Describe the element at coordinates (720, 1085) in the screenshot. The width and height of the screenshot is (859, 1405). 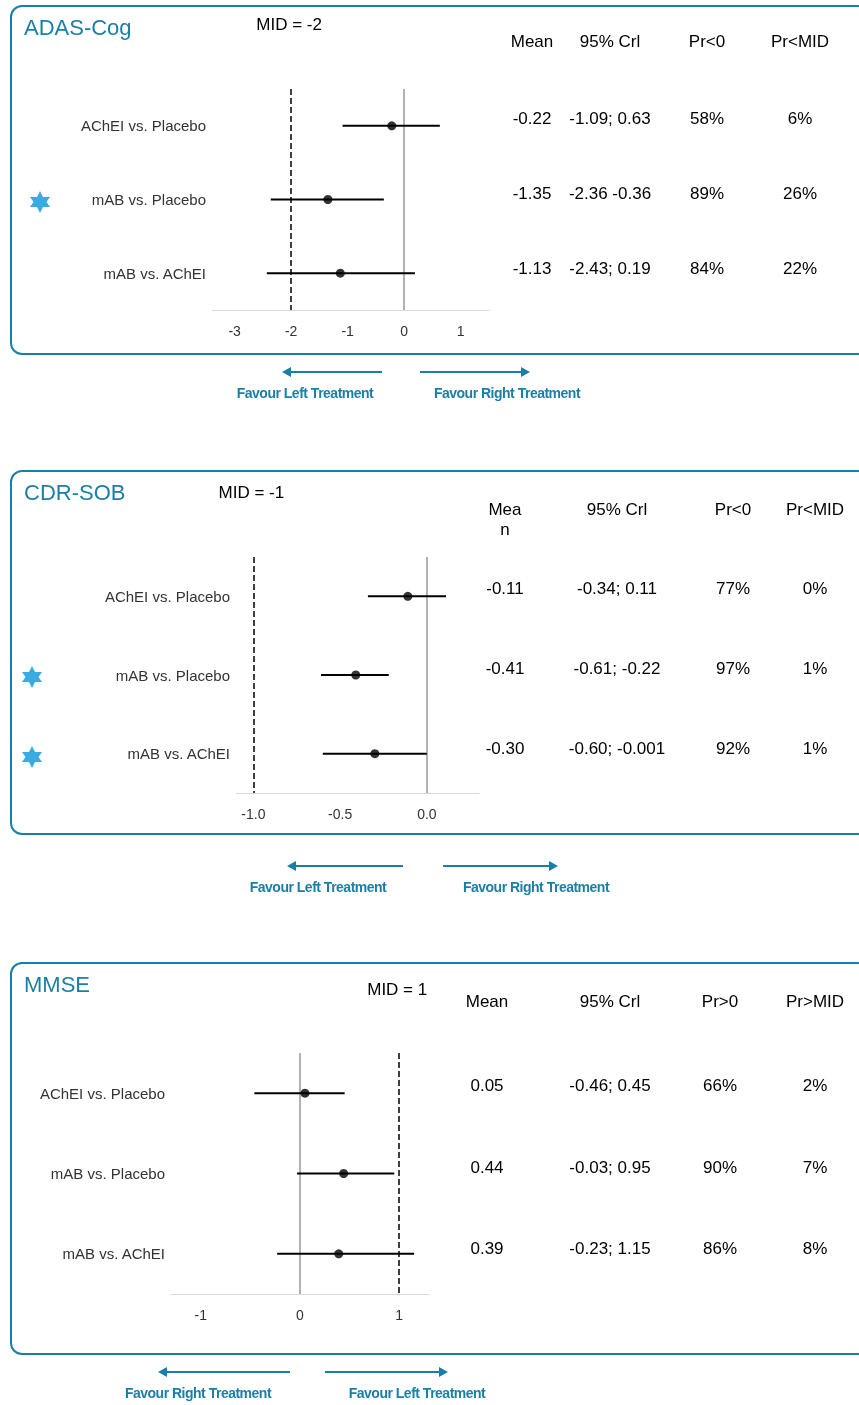
I see `text: 66%` at that location.